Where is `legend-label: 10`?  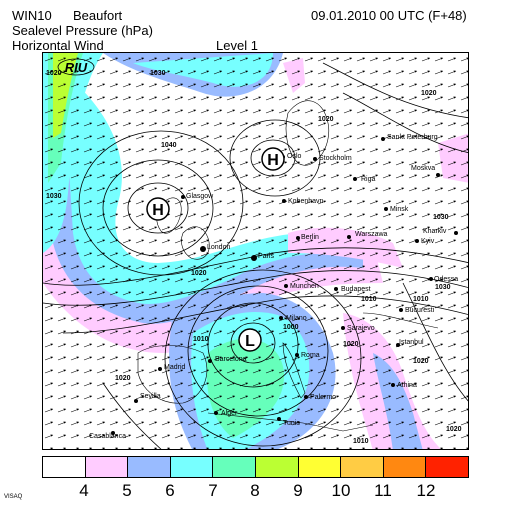 legend-label: 10 is located at coordinates (341, 490).